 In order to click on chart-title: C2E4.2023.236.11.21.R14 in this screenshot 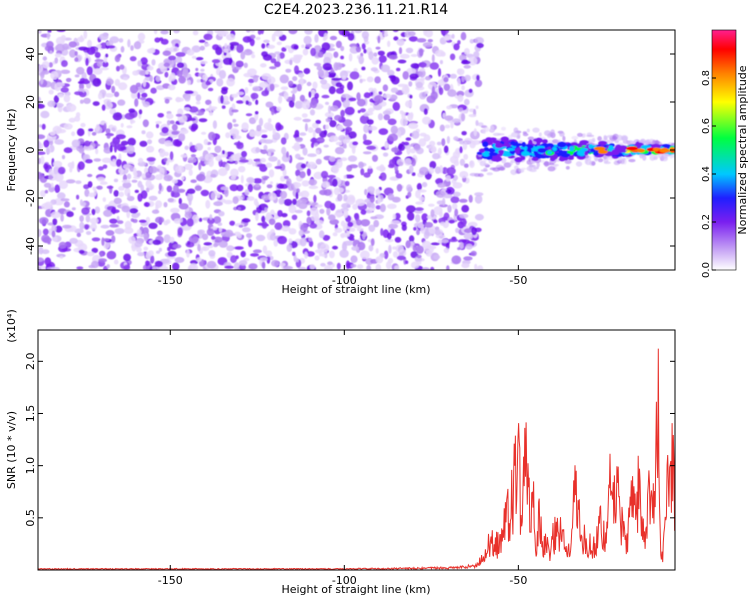, I will do `click(356, 10)`.